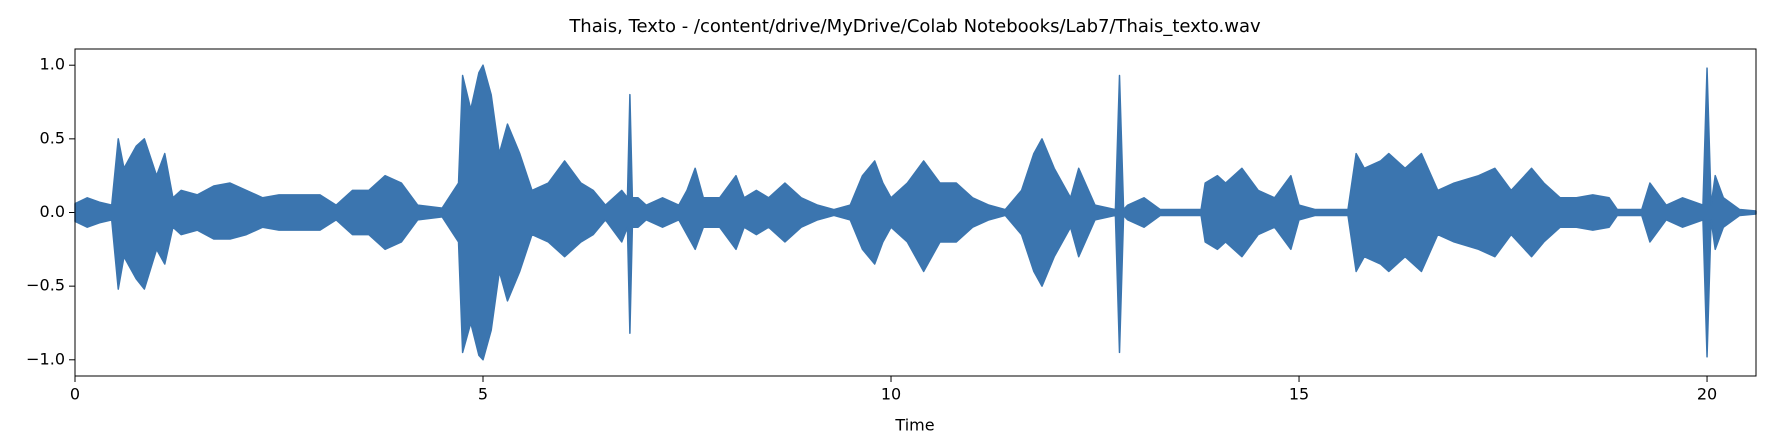  I want to click on y-tick-label: 0.0, so click(52, 211).